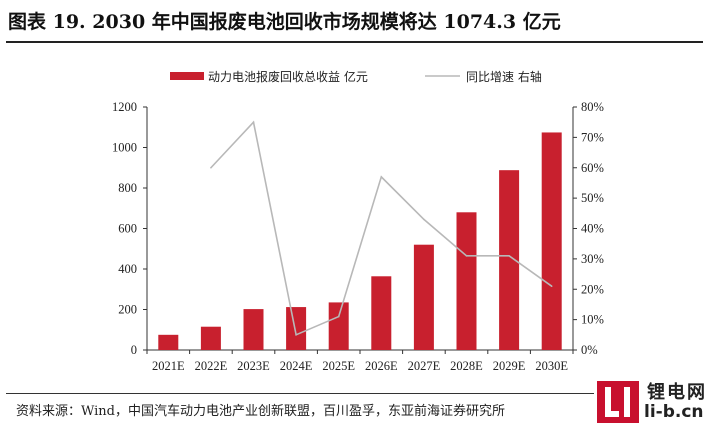  What do you see at coordinates (284, 22) in the screenshot?
I see `chart-title: 图表 19. 2030 年中国报废电池回收市场规模将达 1074.3 亿元` at bounding box center [284, 22].